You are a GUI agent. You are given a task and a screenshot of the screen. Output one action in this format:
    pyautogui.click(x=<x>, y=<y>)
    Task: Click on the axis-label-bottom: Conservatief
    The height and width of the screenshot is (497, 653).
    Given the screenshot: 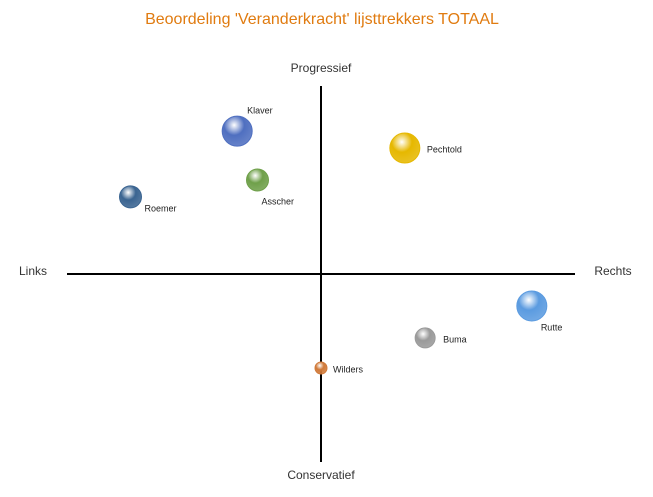 What is the action you would take?
    pyautogui.click(x=321, y=475)
    